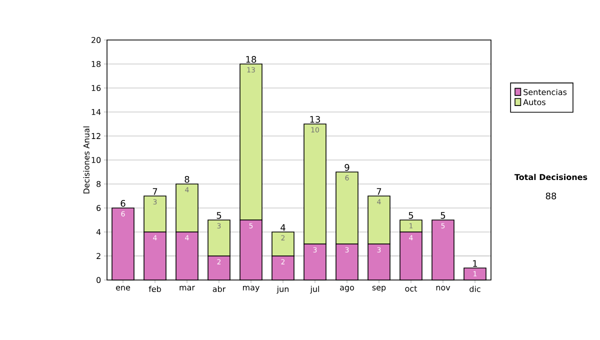 The height and width of the screenshot is (340, 600). I want to click on x-tick-label: mar, so click(187, 288).